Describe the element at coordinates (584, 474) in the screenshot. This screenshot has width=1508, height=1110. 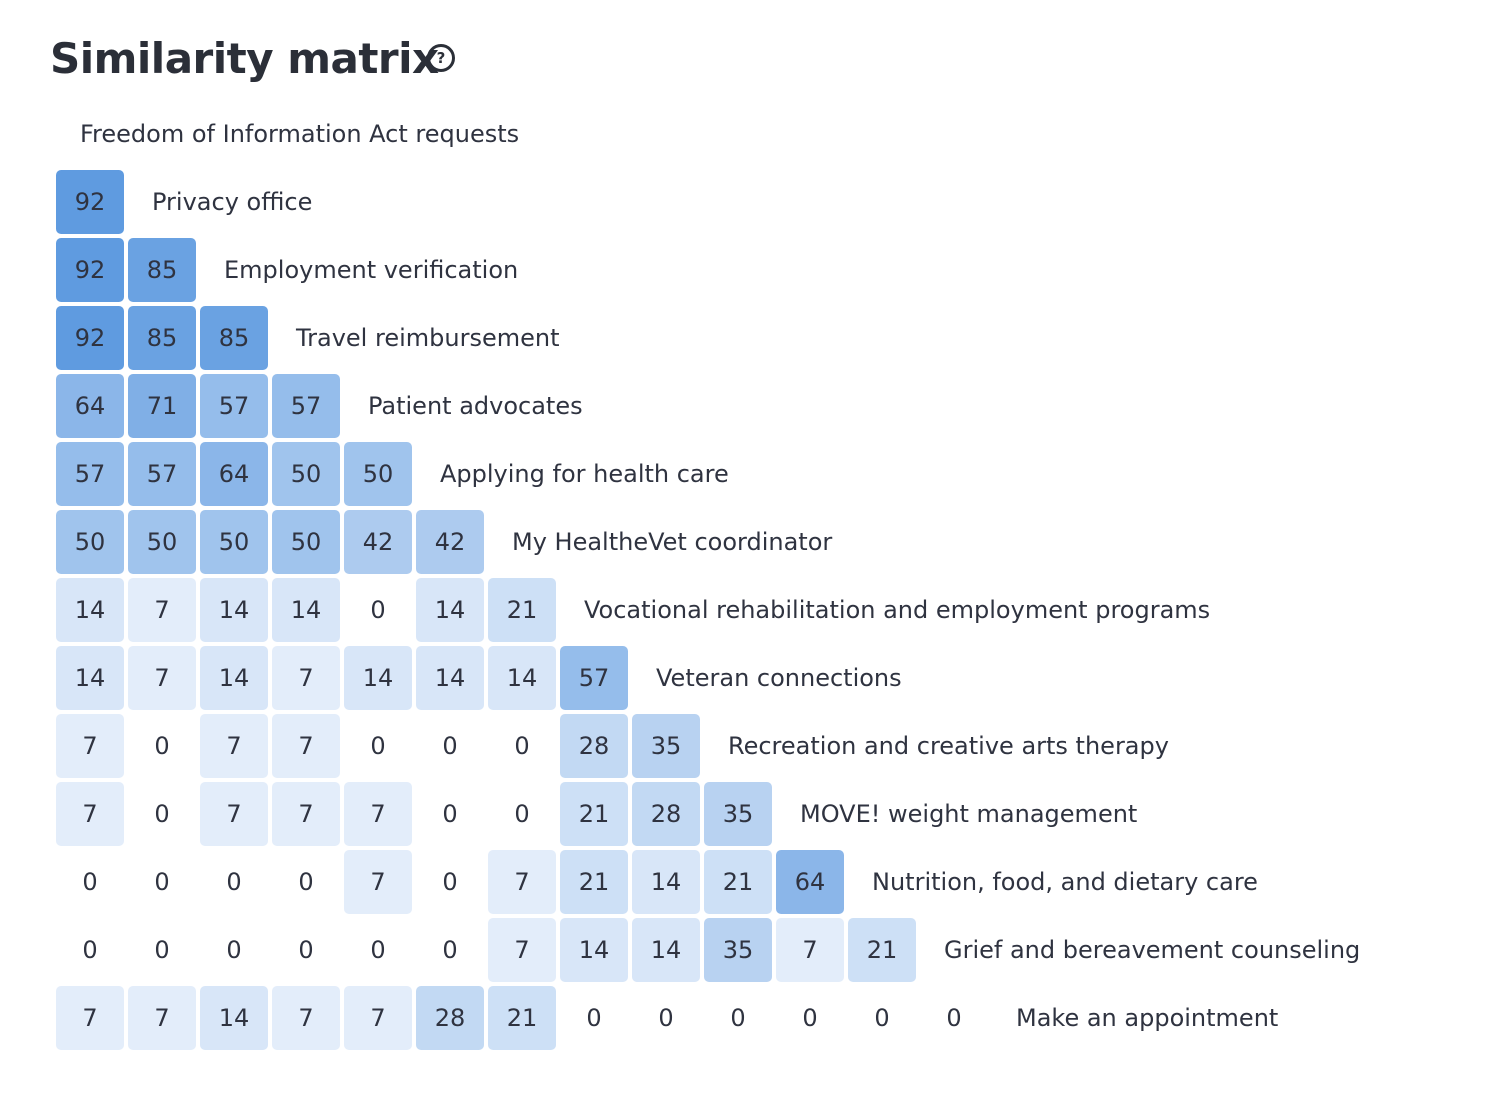
I see `row-label: Applying for health care` at that location.